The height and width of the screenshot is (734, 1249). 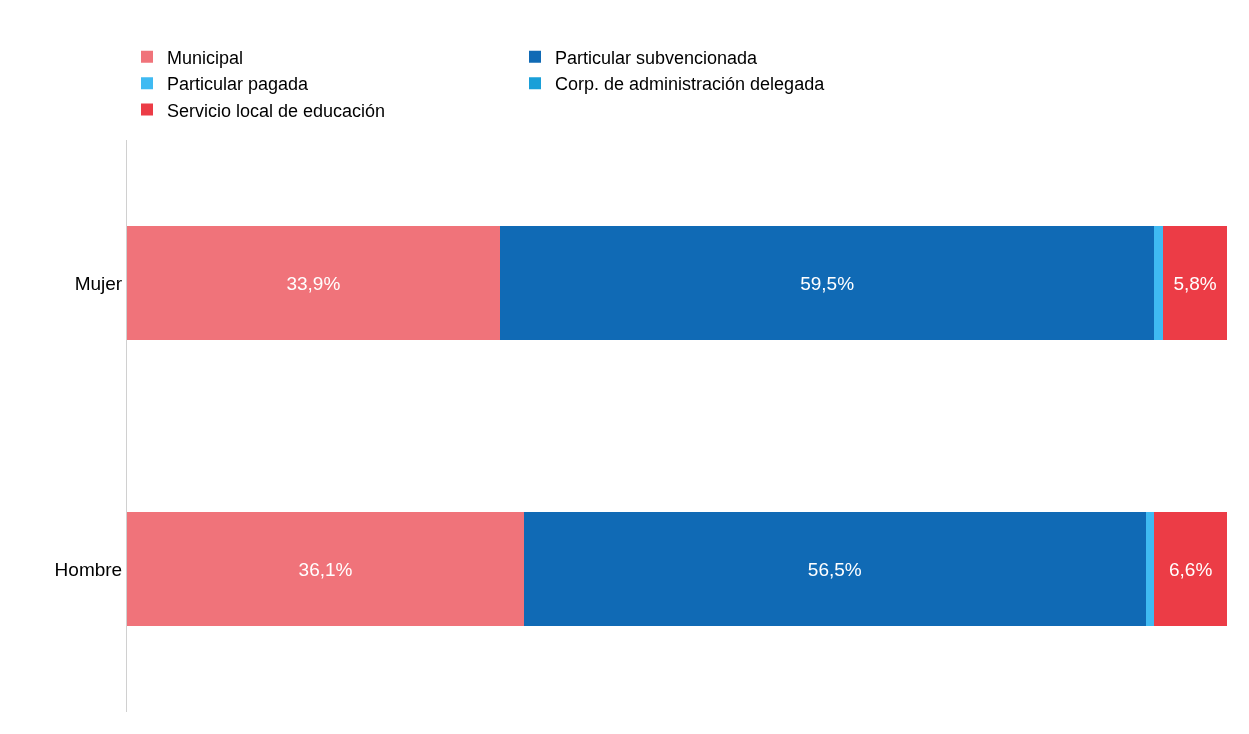 What do you see at coordinates (657, 57) in the screenshot?
I see `legend-label: Particular subvencionada` at bounding box center [657, 57].